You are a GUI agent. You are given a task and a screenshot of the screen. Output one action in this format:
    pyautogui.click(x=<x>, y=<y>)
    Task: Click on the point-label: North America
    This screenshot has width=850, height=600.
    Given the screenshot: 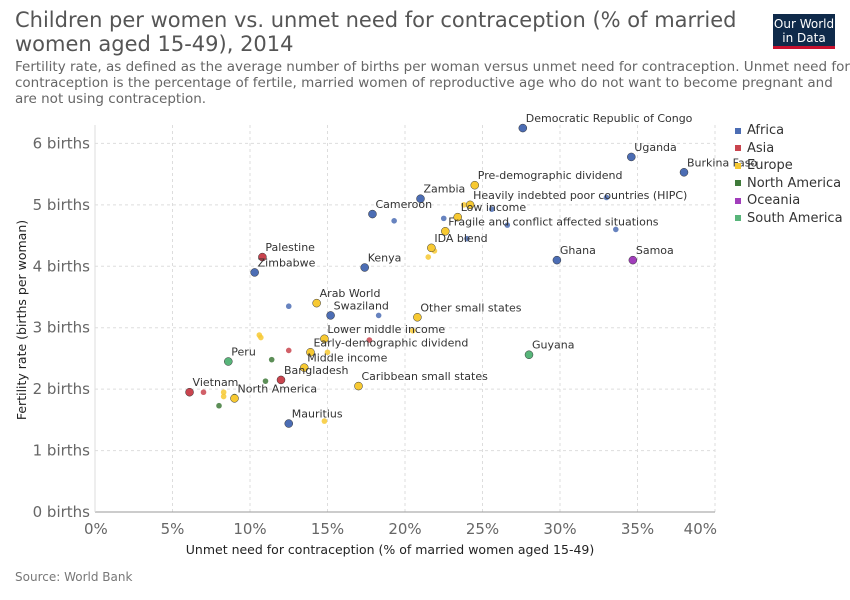 What is the action you would take?
    pyautogui.click(x=278, y=388)
    